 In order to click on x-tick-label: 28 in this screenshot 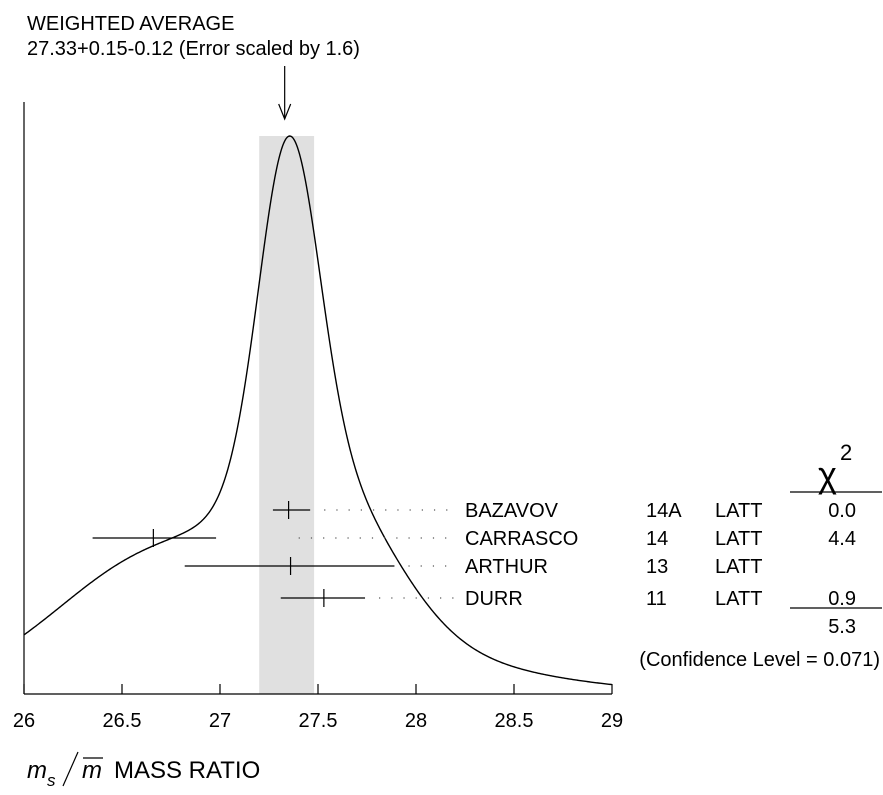, I will do `click(416, 721)`.